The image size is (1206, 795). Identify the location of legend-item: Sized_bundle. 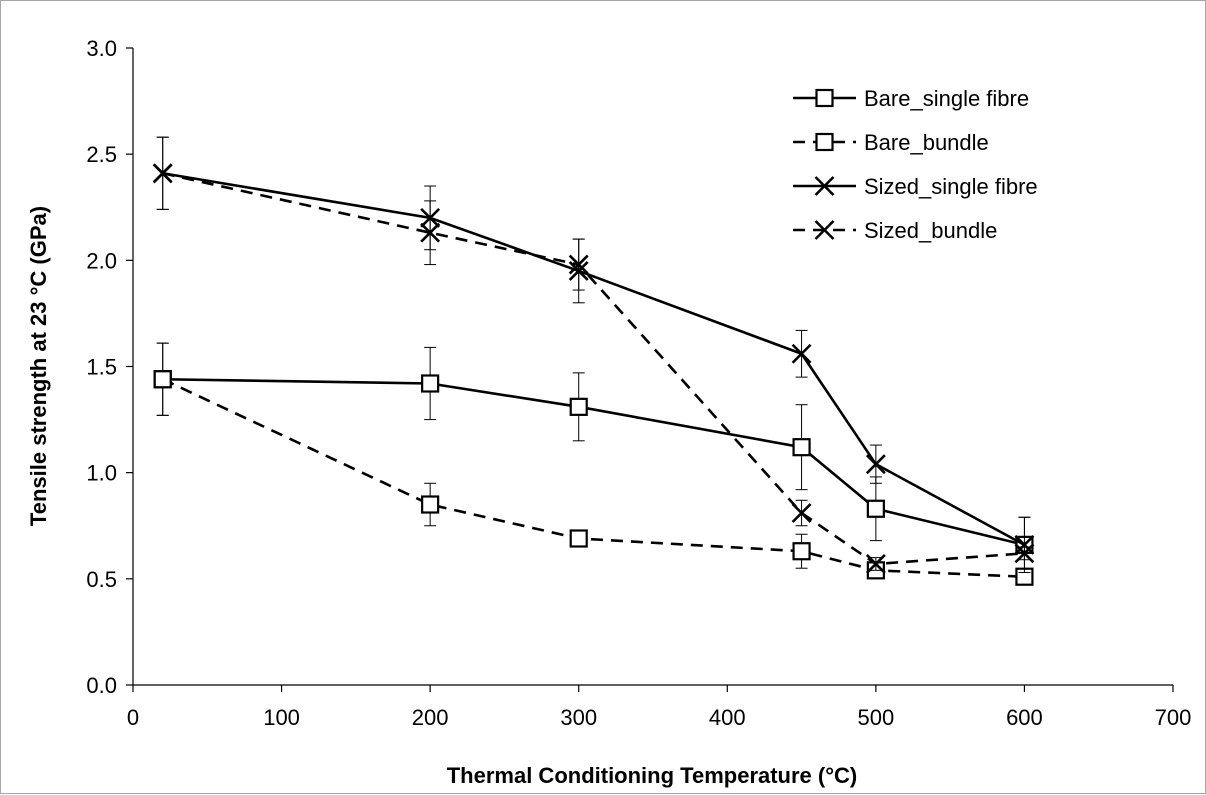
(895, 230).